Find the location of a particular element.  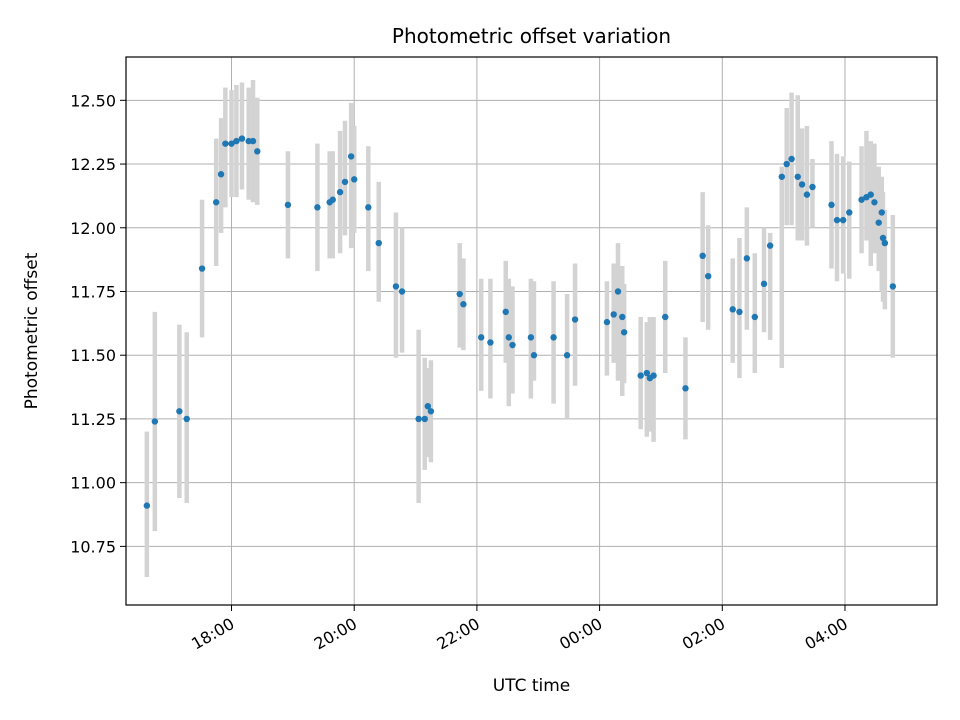

y-tick-label: 12.00 is located at coordinates (93, 228).